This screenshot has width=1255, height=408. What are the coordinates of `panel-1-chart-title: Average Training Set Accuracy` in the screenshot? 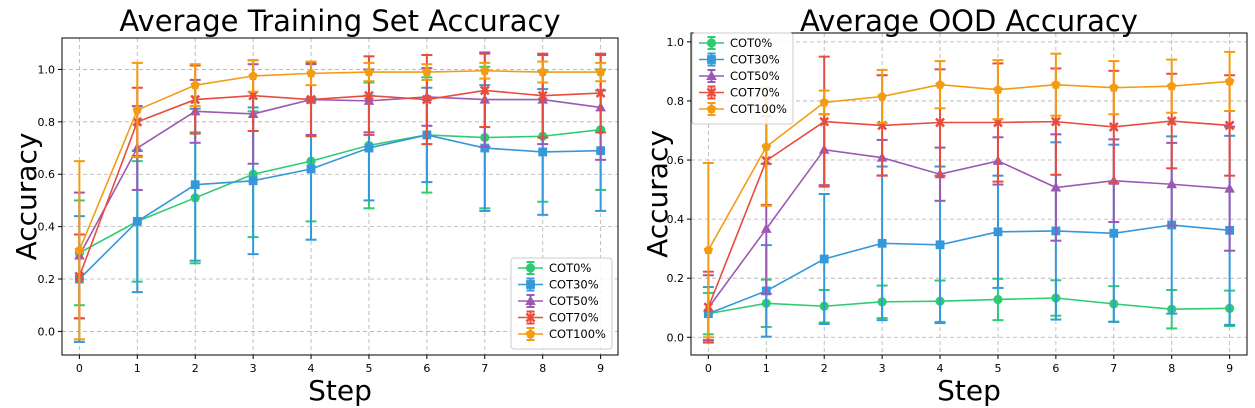 It's located at (339, 21).